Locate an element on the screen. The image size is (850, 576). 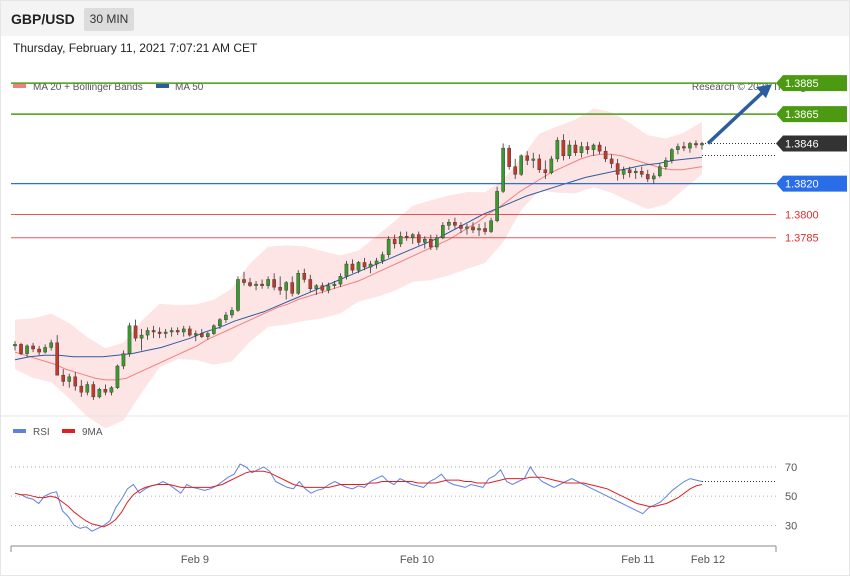
rsi-tick-label: 70 is located at coordinates (791, 468).